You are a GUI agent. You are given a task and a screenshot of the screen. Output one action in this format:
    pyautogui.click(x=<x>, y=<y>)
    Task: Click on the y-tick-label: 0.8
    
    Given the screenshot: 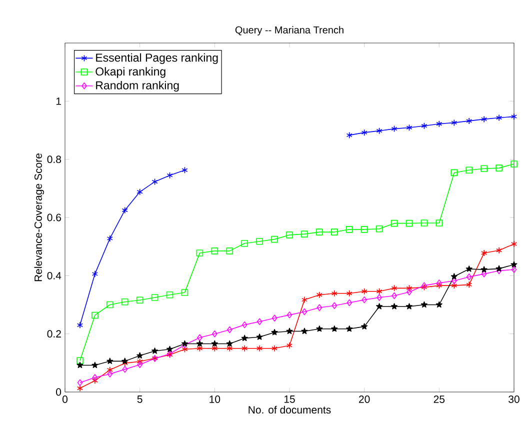 What is the action you would take?
    pyautogui.click(x=54, y=160)
    